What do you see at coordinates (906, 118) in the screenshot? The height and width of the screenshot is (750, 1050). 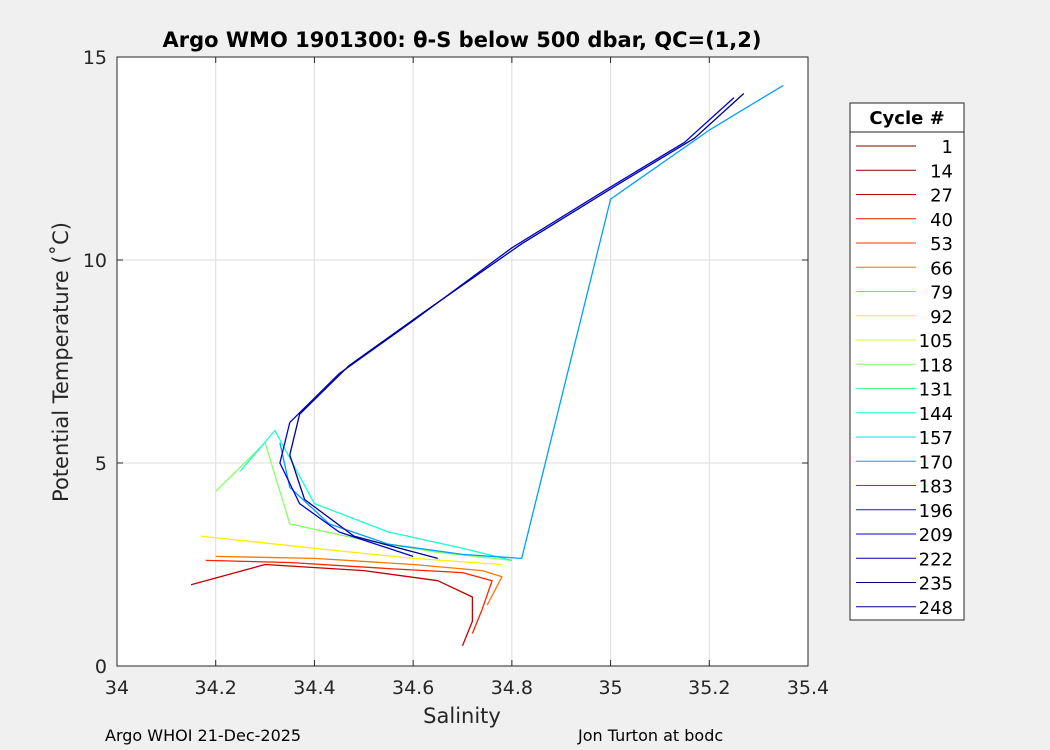 I see `legend-title: Cycle #` at bounding box center [906, 118].